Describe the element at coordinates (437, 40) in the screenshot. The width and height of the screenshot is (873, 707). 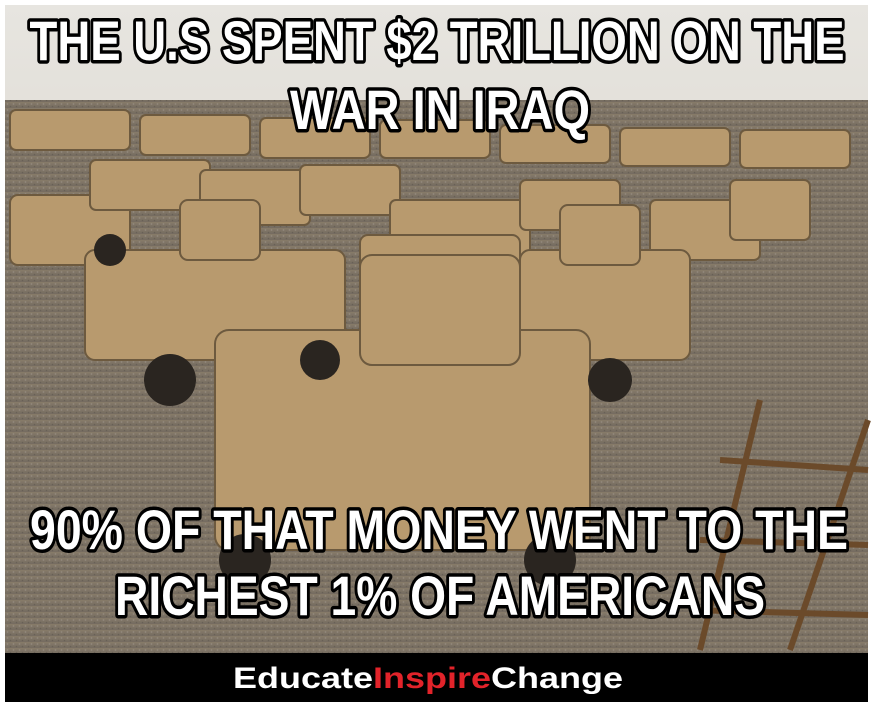
I see `top-caption: THE U.S SPENT $2 TRILLION ON THE` at that location.